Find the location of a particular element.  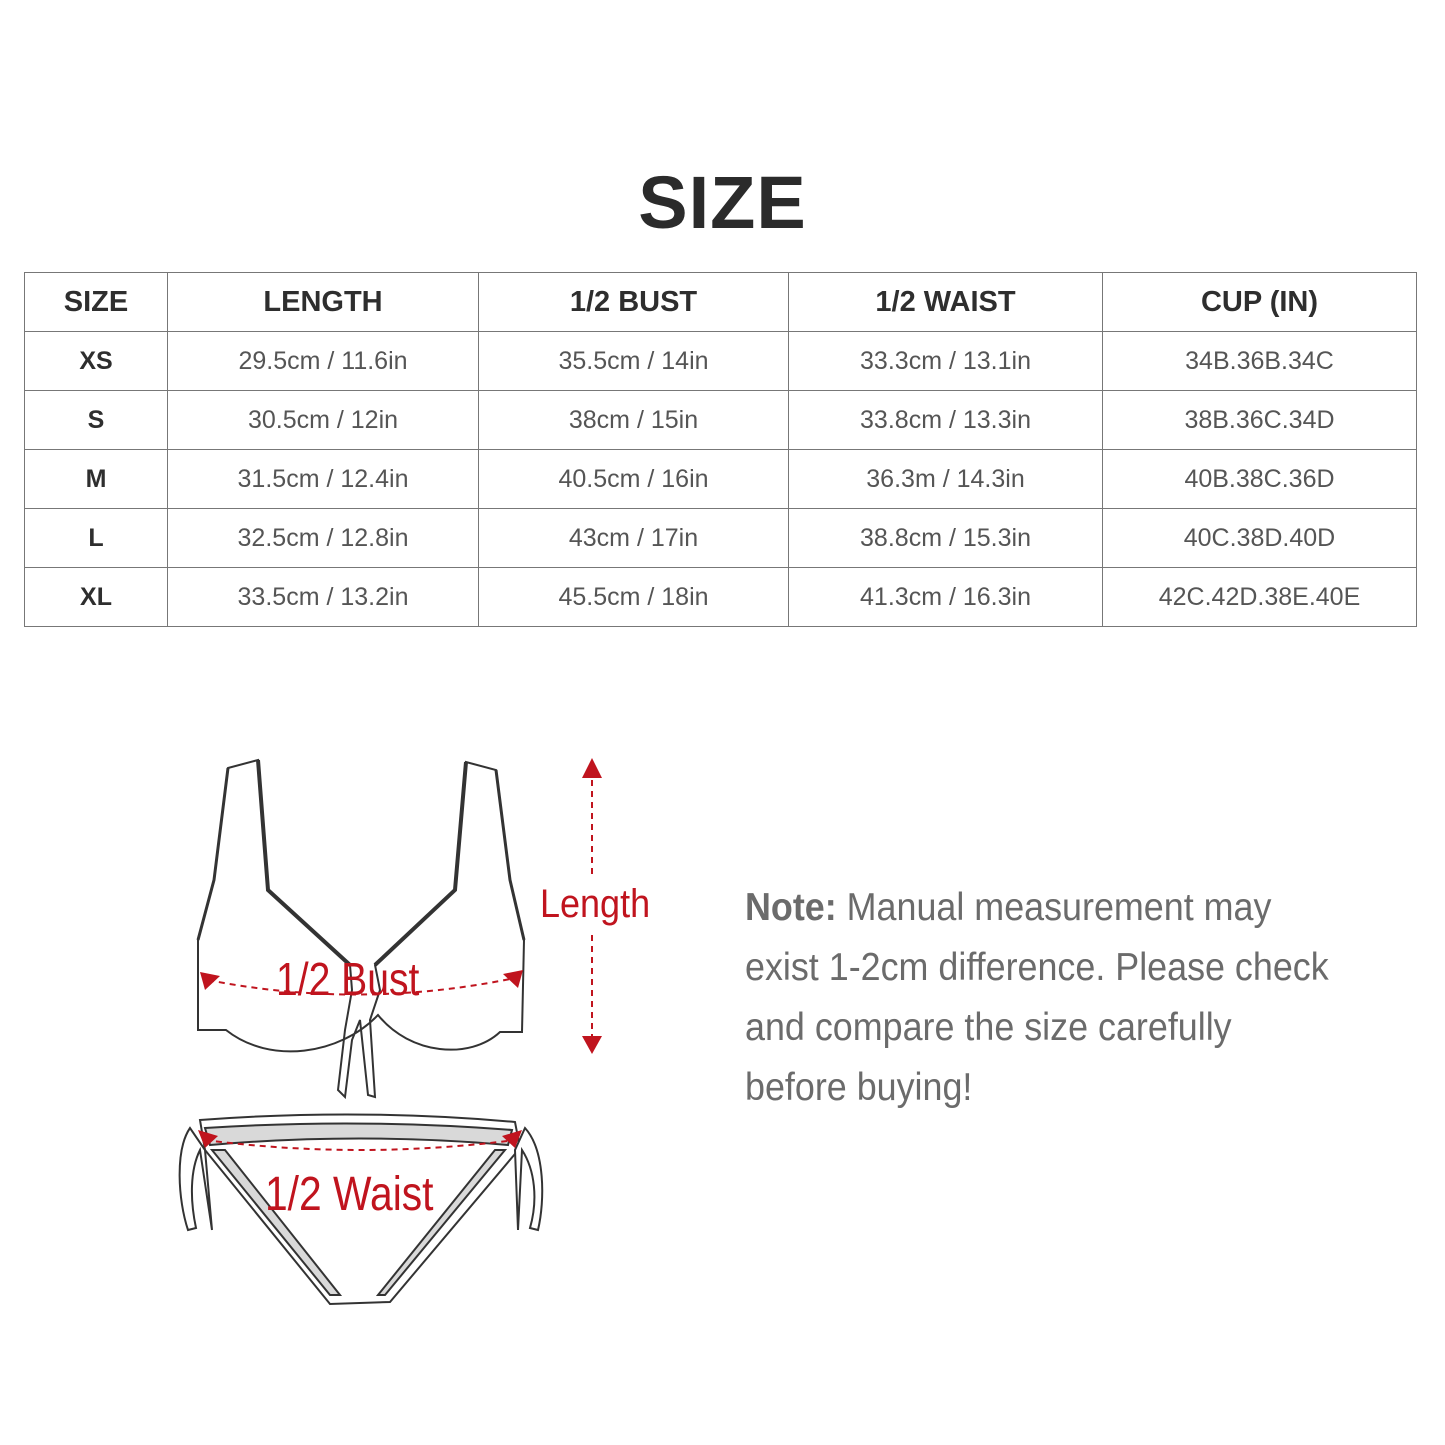

cup-cell: 38B.36C.34D is located at coordinates (1259, 420).